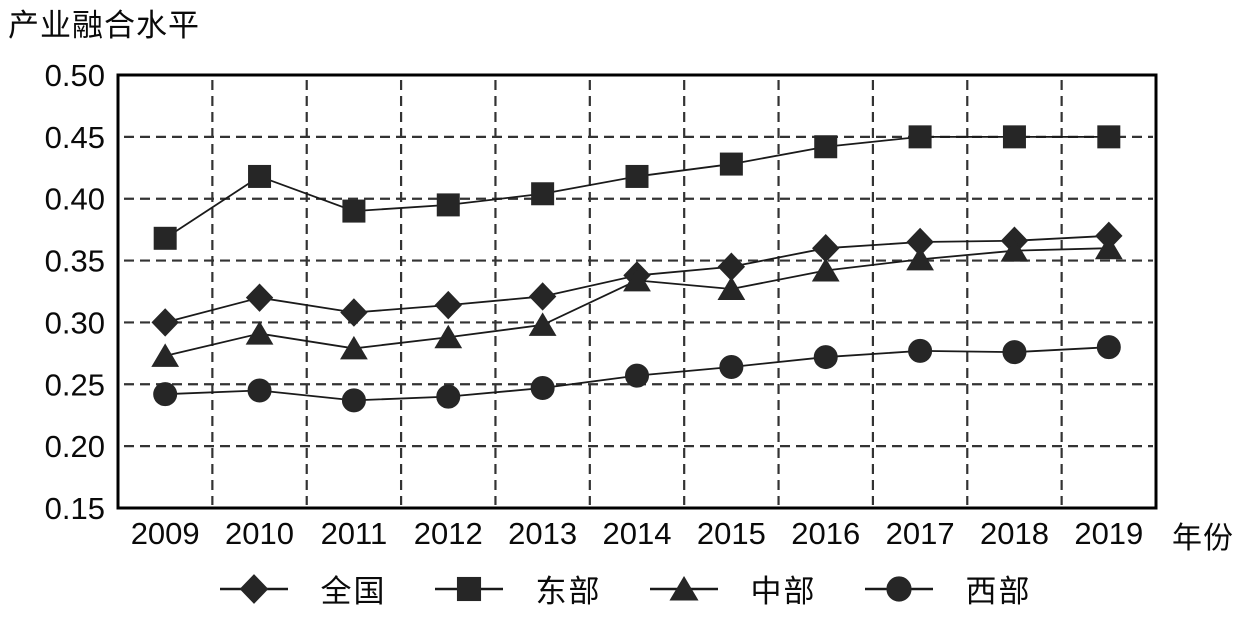 The height and width of the screenshot is (628, 1249). What do you see at coordinates (75, 75) in the screenshot?
I see `y-axis-tick-label: 0.50` at bounding box center [75, 75].